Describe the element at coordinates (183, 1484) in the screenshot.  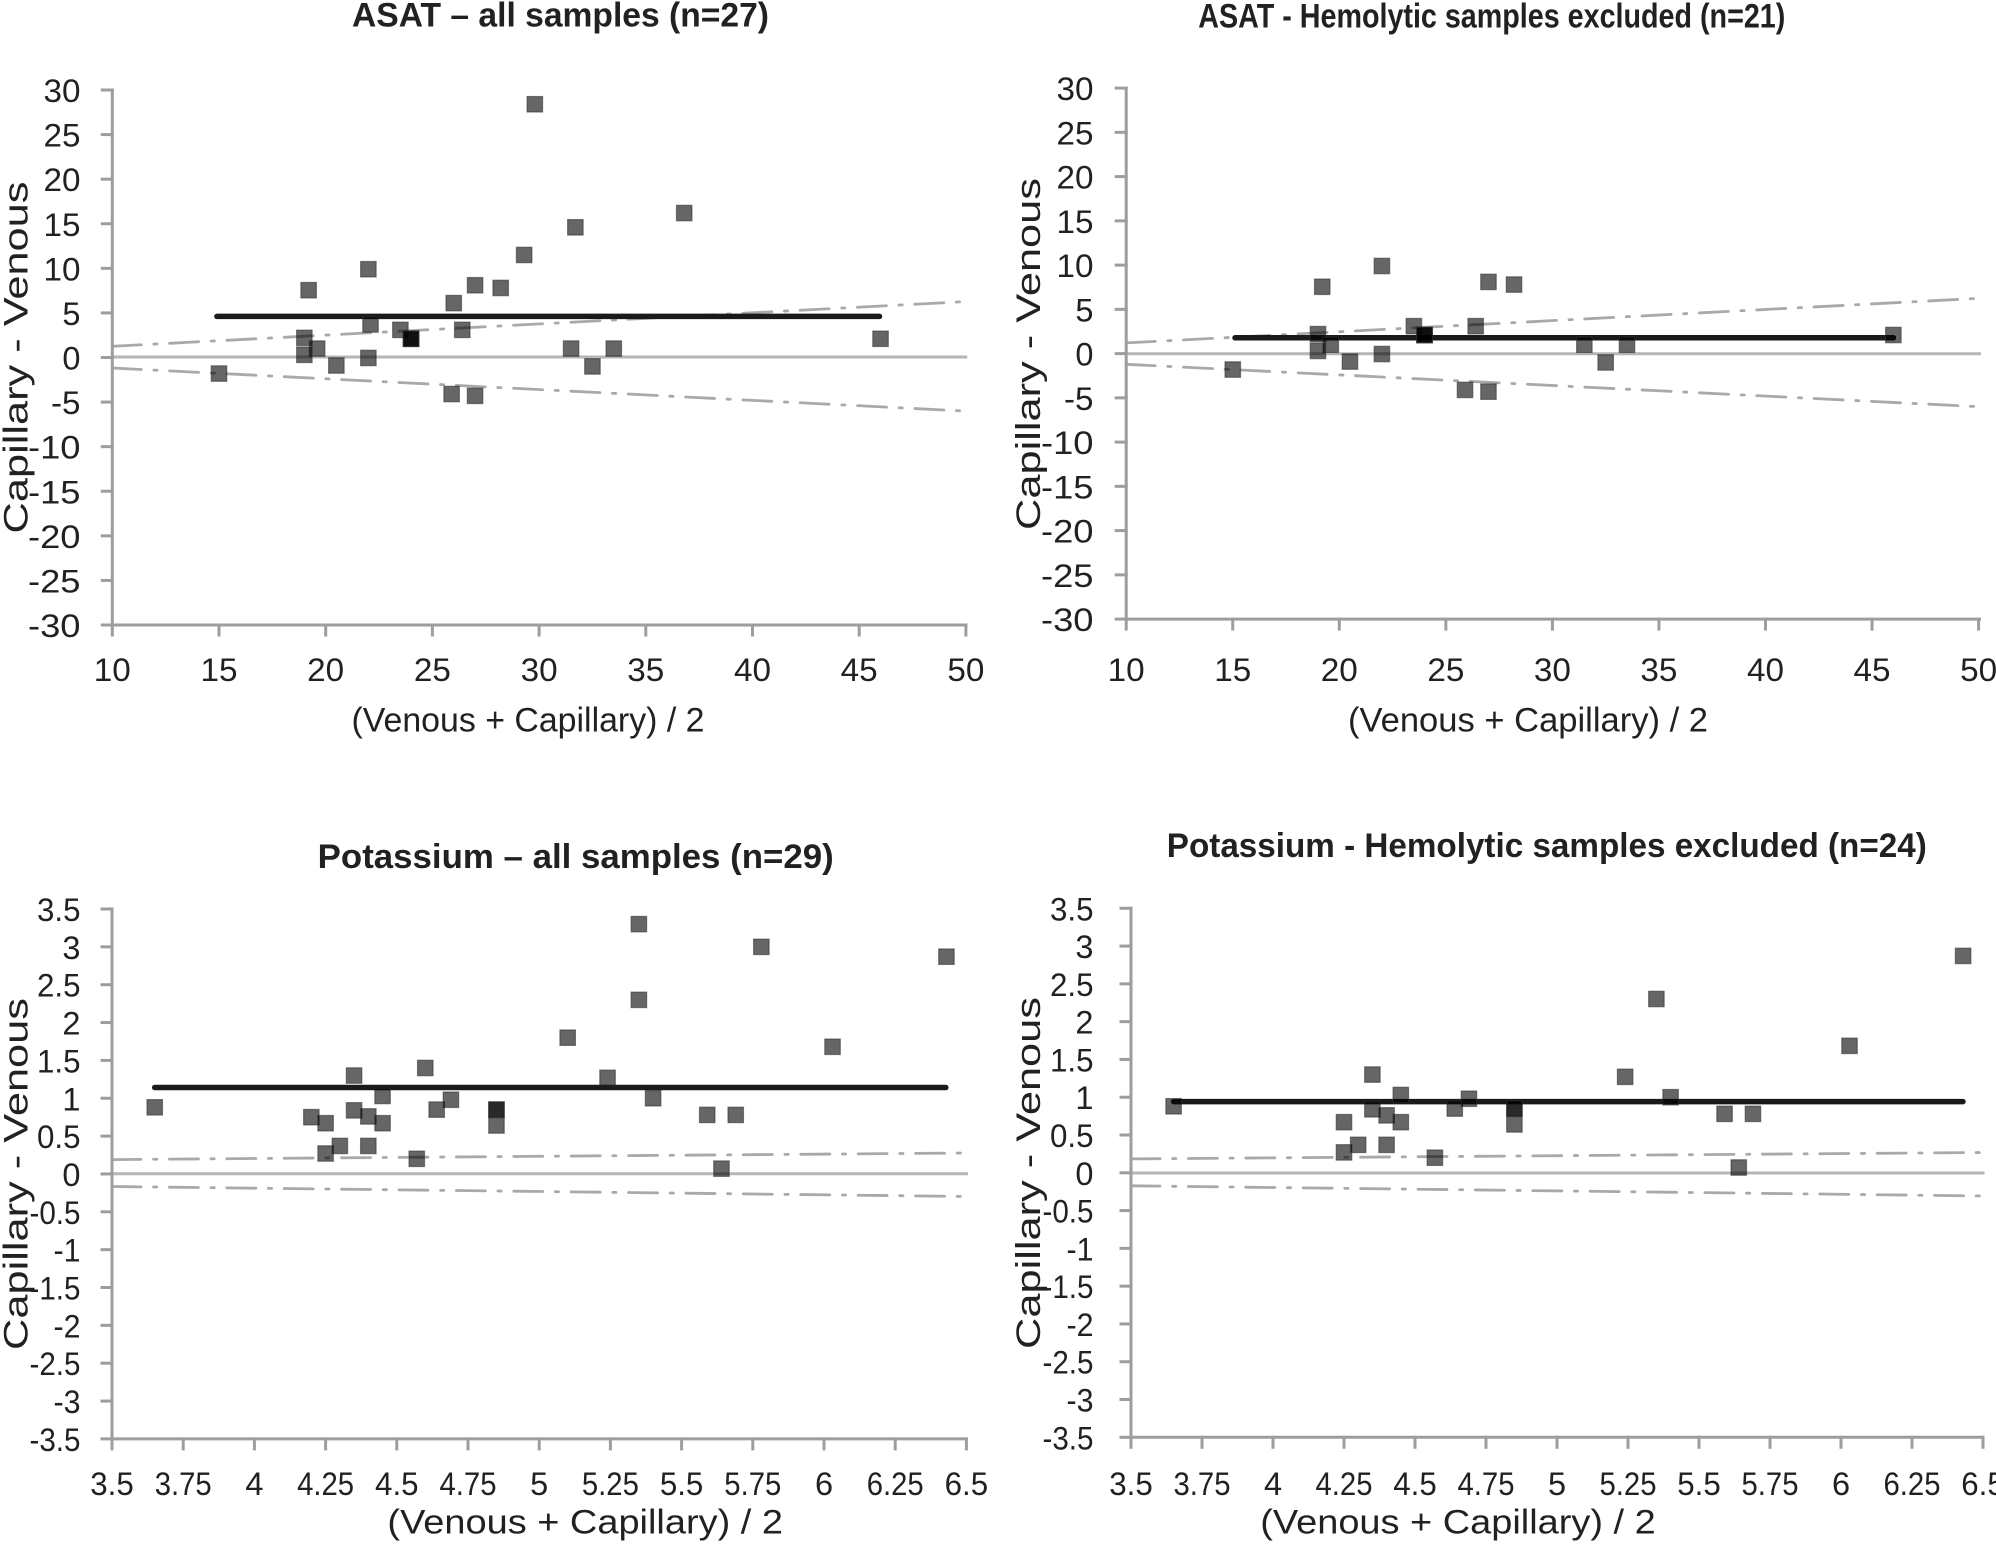
I see `svg-text: 3.75` at that location.